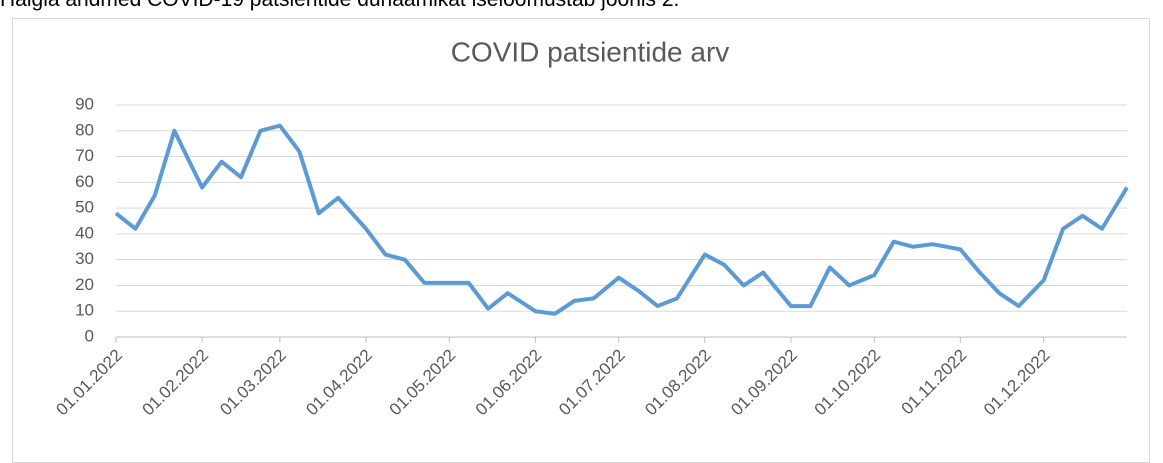  What do you see at coordinates (84, 103) in the screenshot?
I see `y-tick-label: 90` at bounding box center [84, 103].